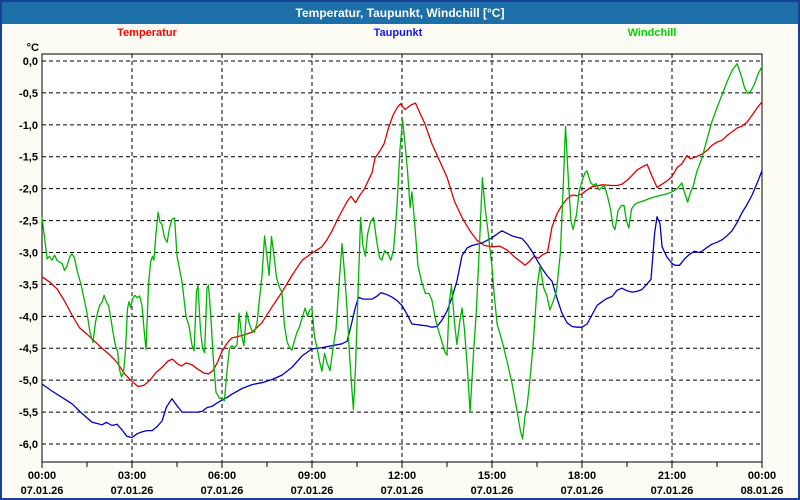 The height and width of the screenshot is (500, 800). What do you see at coordinates (28, 285) in the screenshot?
I see `y-axis-tick-label: -3,5` at bounding box center [28, 285].